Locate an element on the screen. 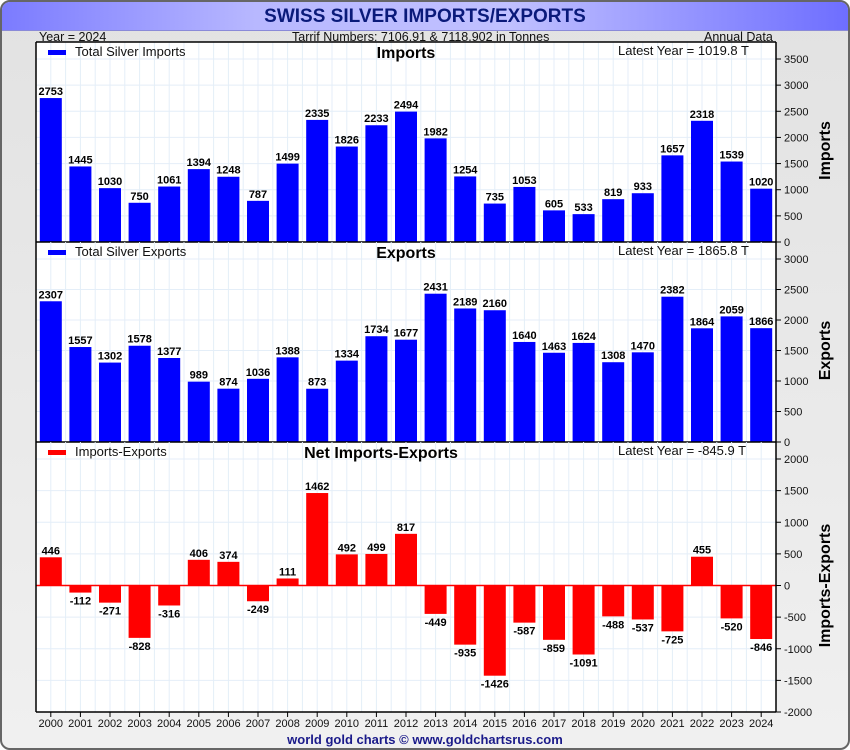 The width and height of the screenshot is (850, 750). y-tick-label: 500 is located at coordinates (793, 413).